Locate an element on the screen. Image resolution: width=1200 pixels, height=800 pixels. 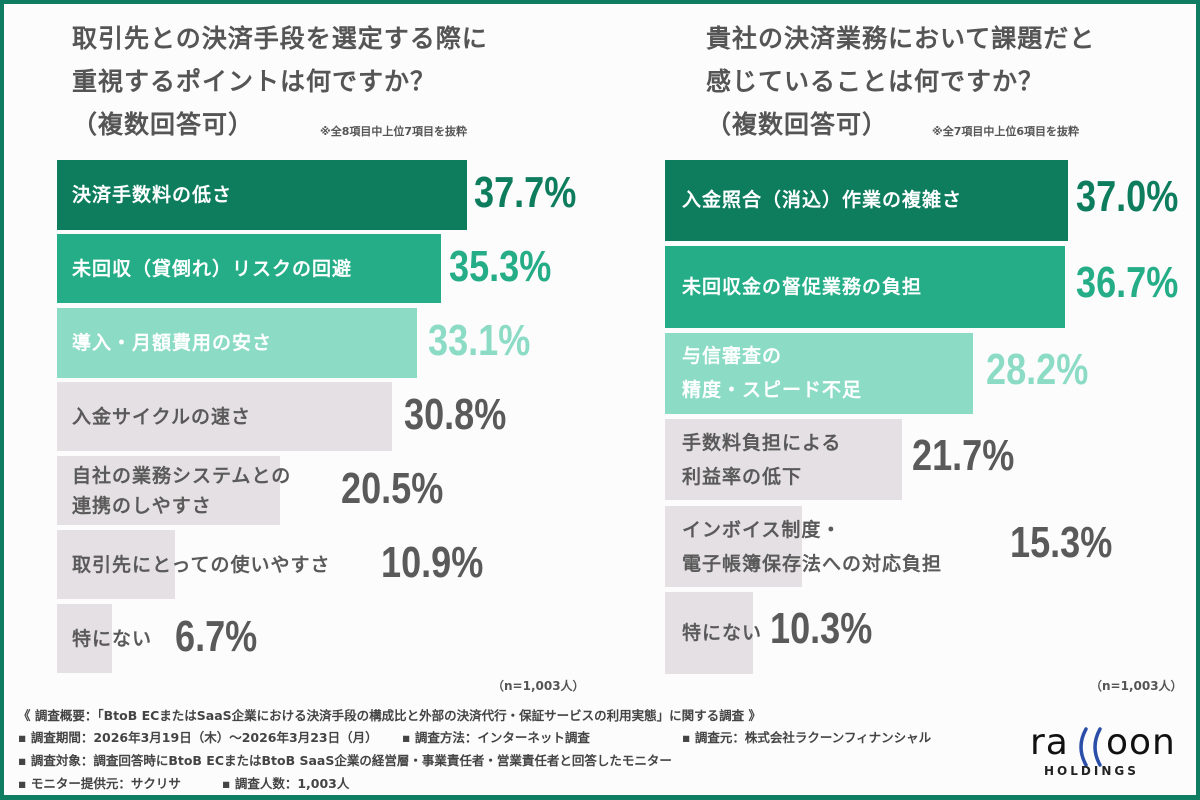
right-bar-1-value: 37.0% is located at coordinates (1127, 196).